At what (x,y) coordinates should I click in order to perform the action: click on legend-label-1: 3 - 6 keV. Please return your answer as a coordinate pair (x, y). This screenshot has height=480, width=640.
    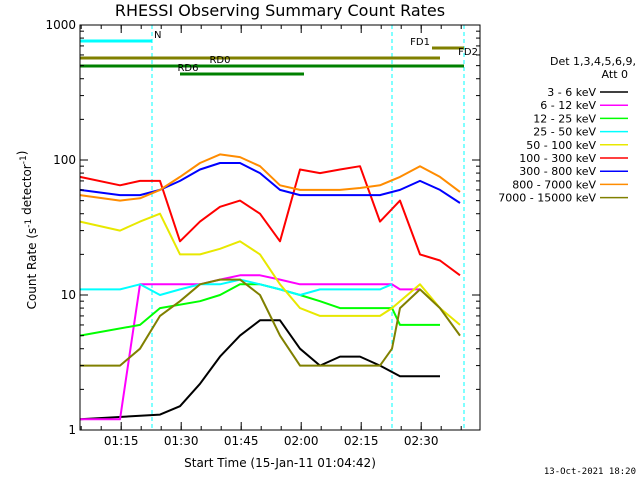
    Looking at the image, I should click on (571, 92).